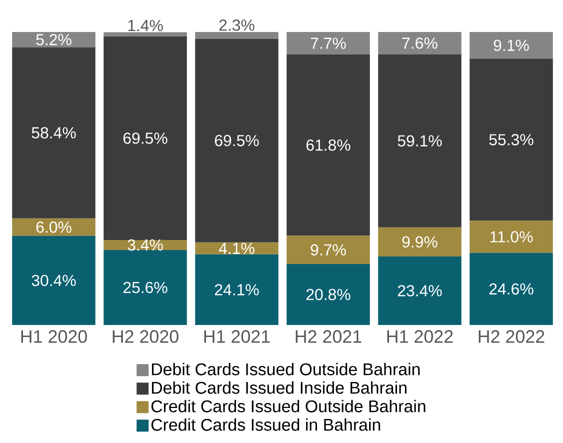 This screenshot has height=443, width=563. Describe the element at coordinates (286, 369) in the screenshot. I see `legend-label: Debit Cards Issued Outside Bahrain` at that location.